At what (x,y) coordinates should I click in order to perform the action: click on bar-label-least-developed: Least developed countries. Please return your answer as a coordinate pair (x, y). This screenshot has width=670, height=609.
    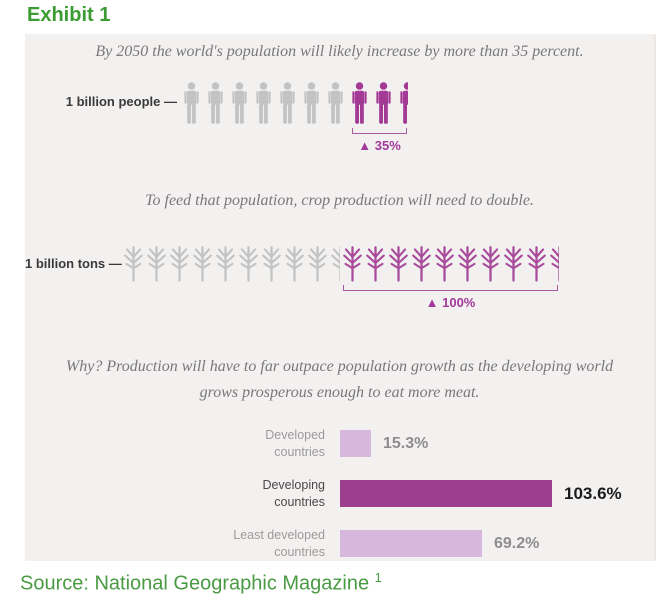
    Looking at the image, I should click on (279, 543).